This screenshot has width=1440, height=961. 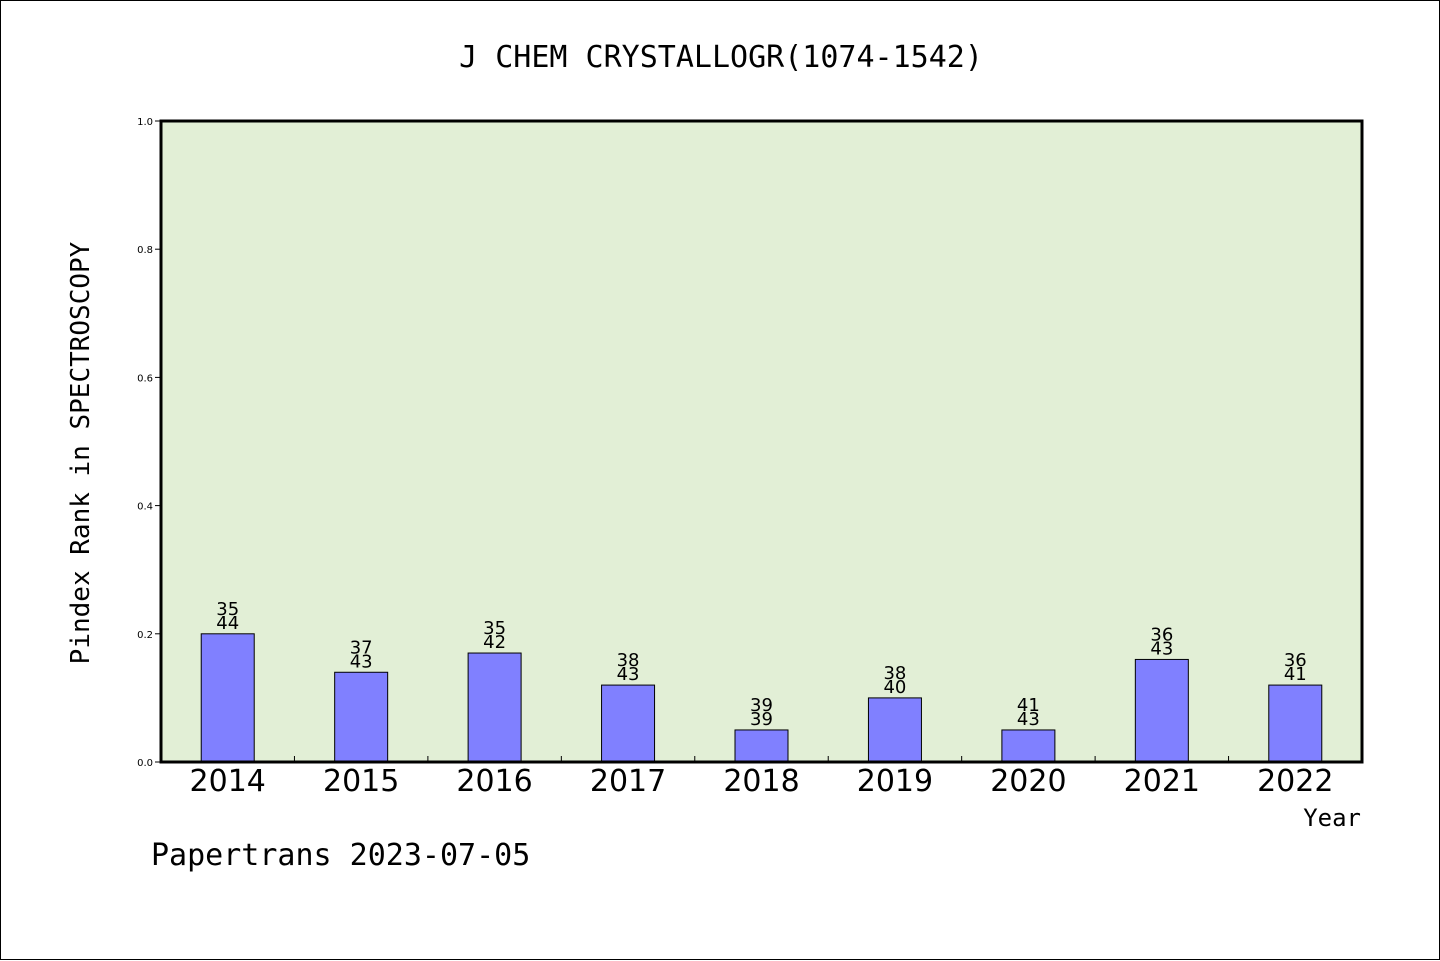 What do you see at coordinates (628, 781) in the screenshot?
I see `x-tick-label: 2017` at bounding box center [628, 781].